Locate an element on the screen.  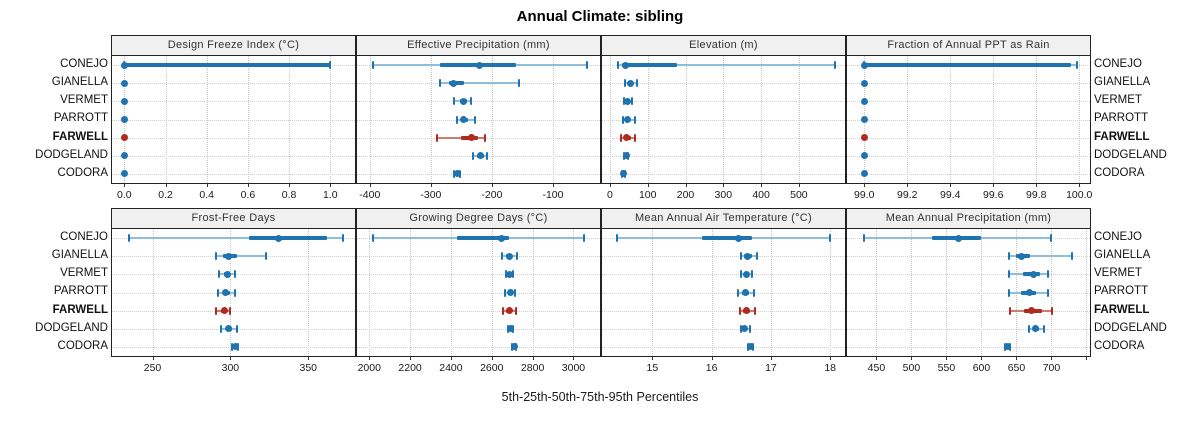
site-label-left-gianella: GIANELLA is located at coordinates (79, 255).